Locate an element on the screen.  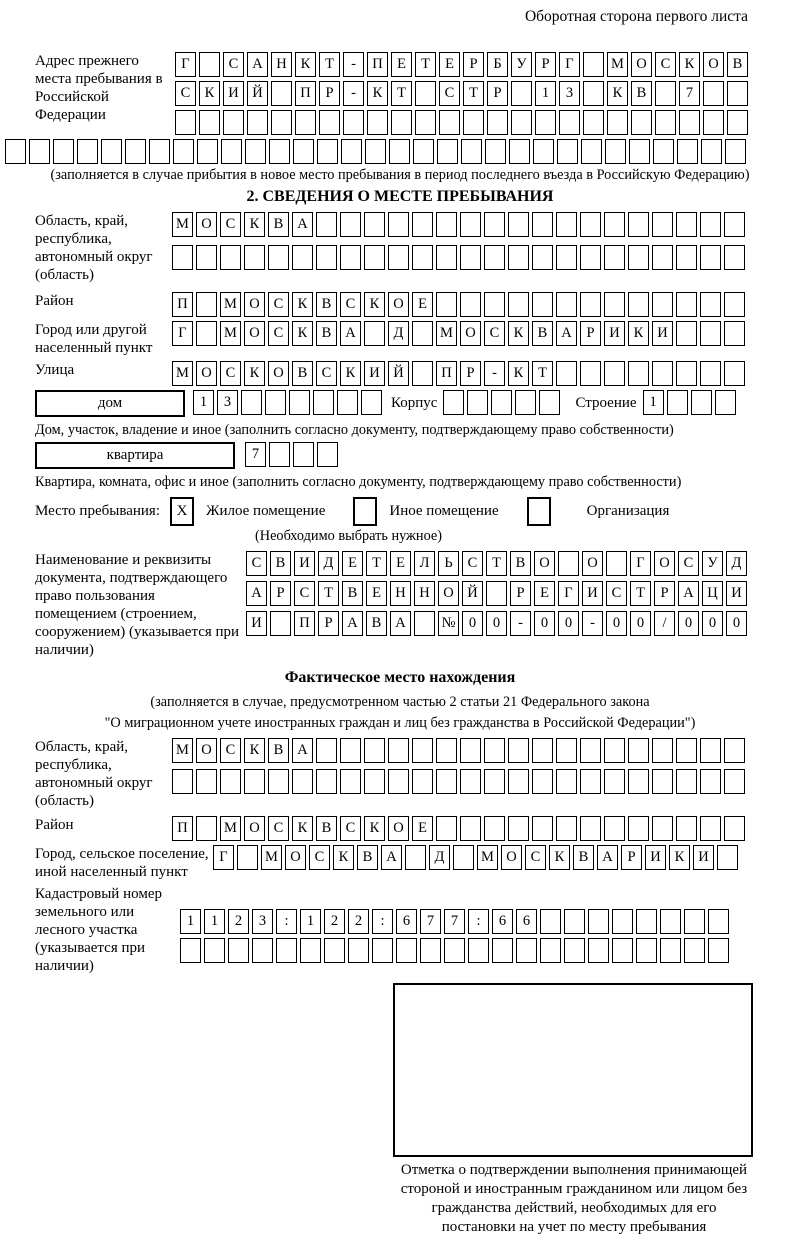
char-cell: Т is located at coordinates (473, 93).